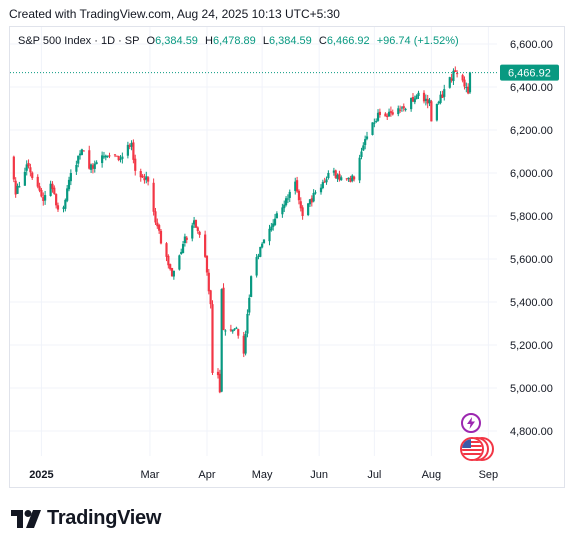  What do you see at coordinates (209, 41) in the screenshot?
I see `high-label: H` at bounding box center [209, 41].